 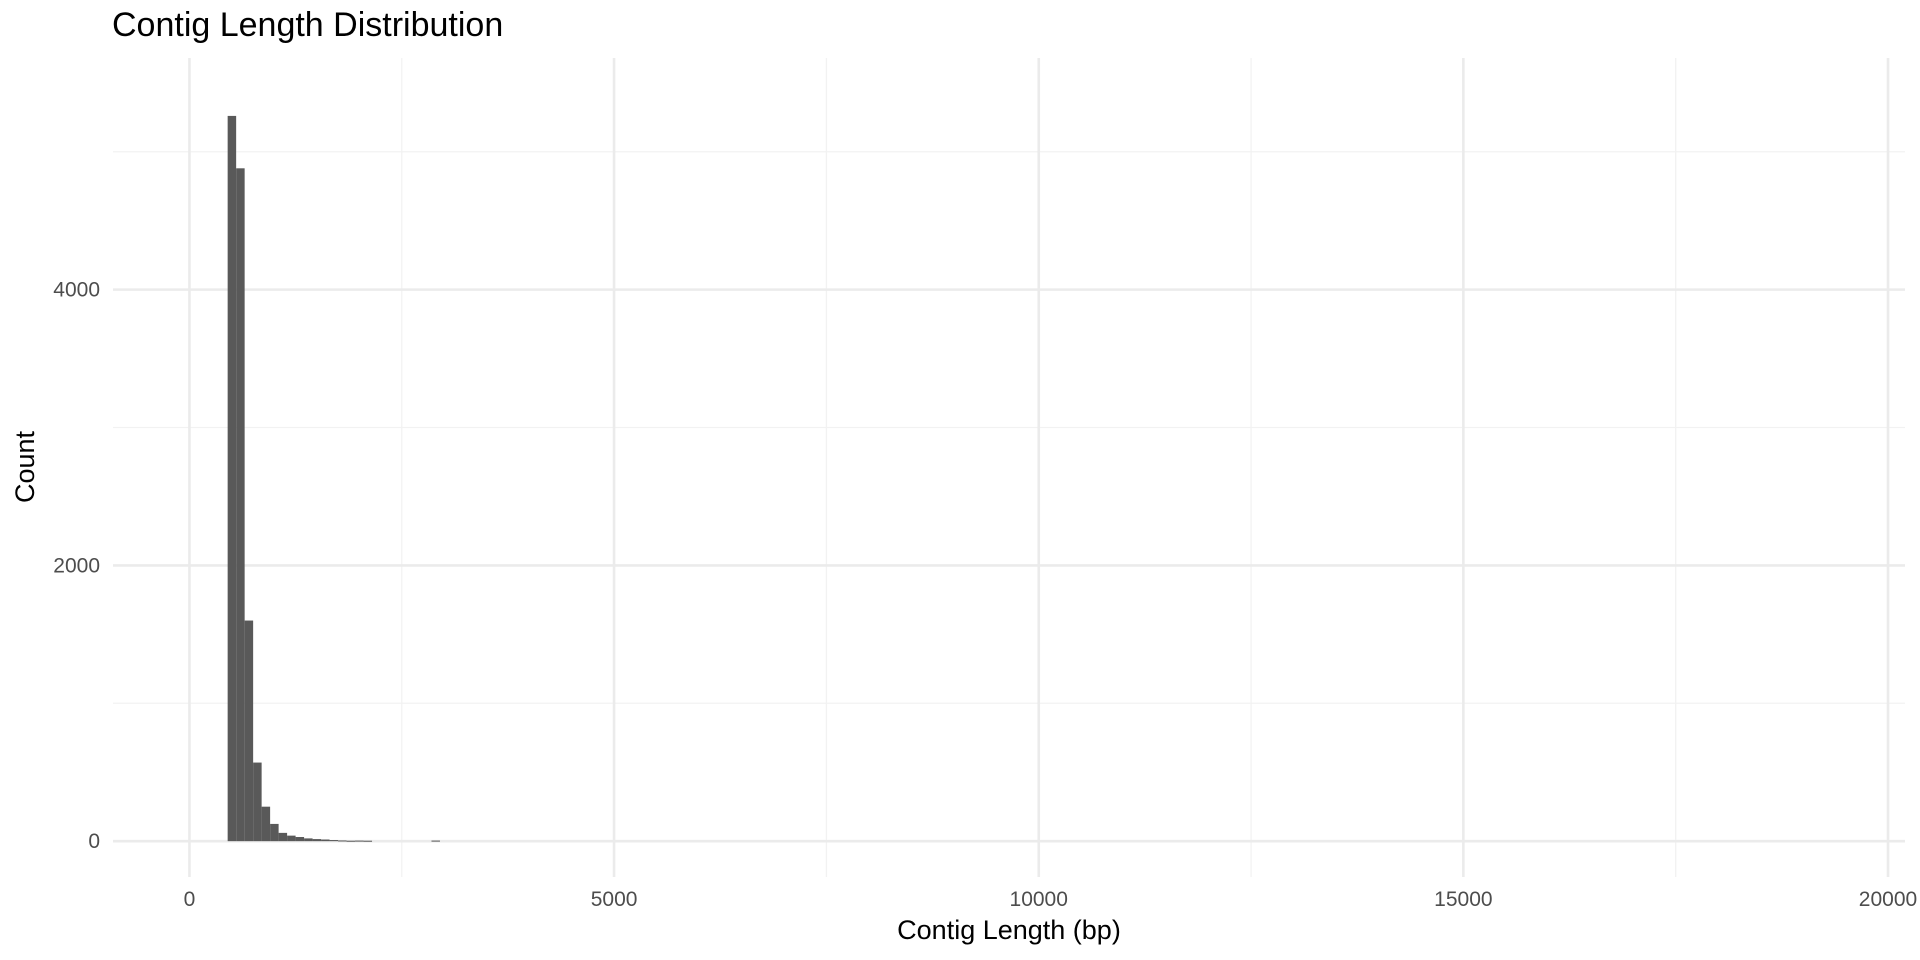 I want to click on x-axis-title: Contig Length (bp), so click(x=1009, y=930).